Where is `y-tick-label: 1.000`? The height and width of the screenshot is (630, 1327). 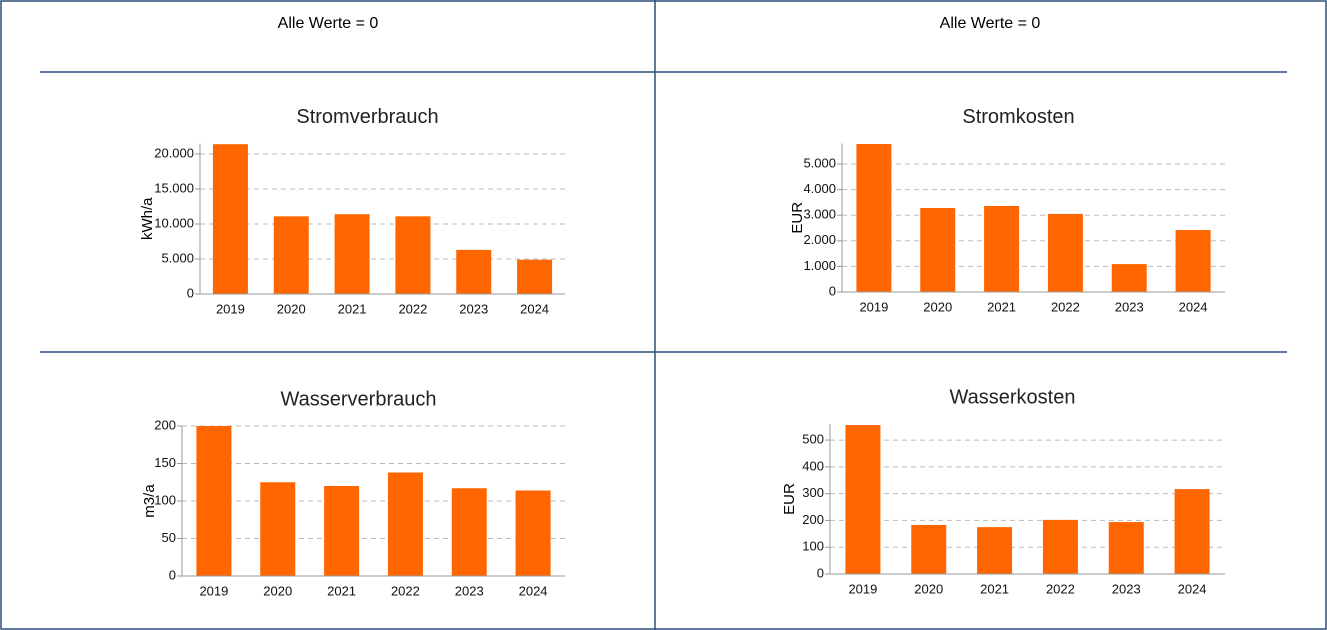 y-tick-label: 1.000 is located at coordinates (819, 265).